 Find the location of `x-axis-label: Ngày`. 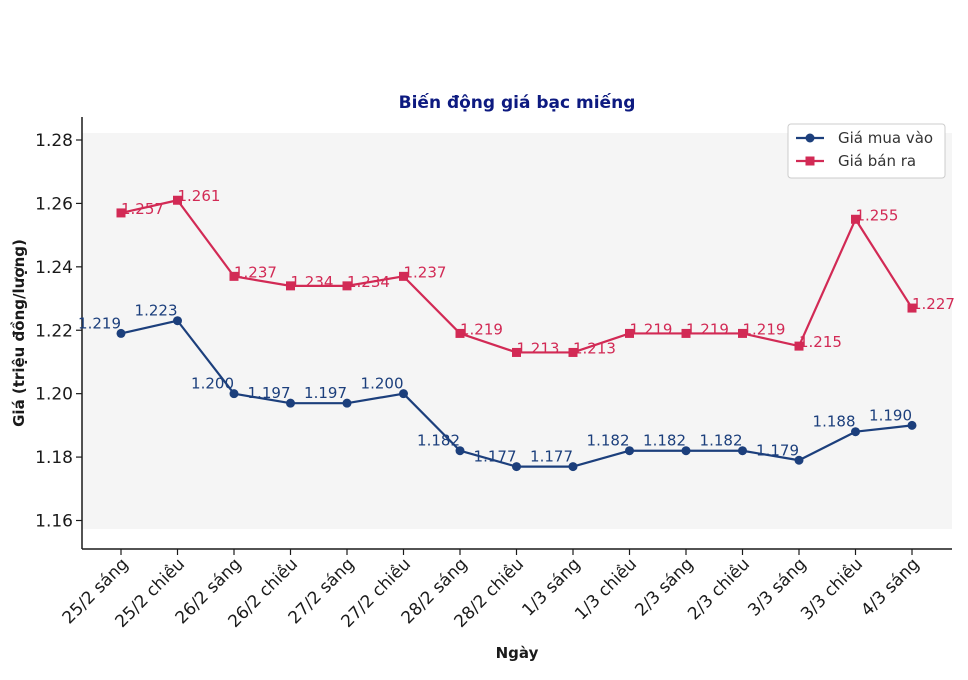

x-axis-label: Ngày is located at coordinates (517, 653).